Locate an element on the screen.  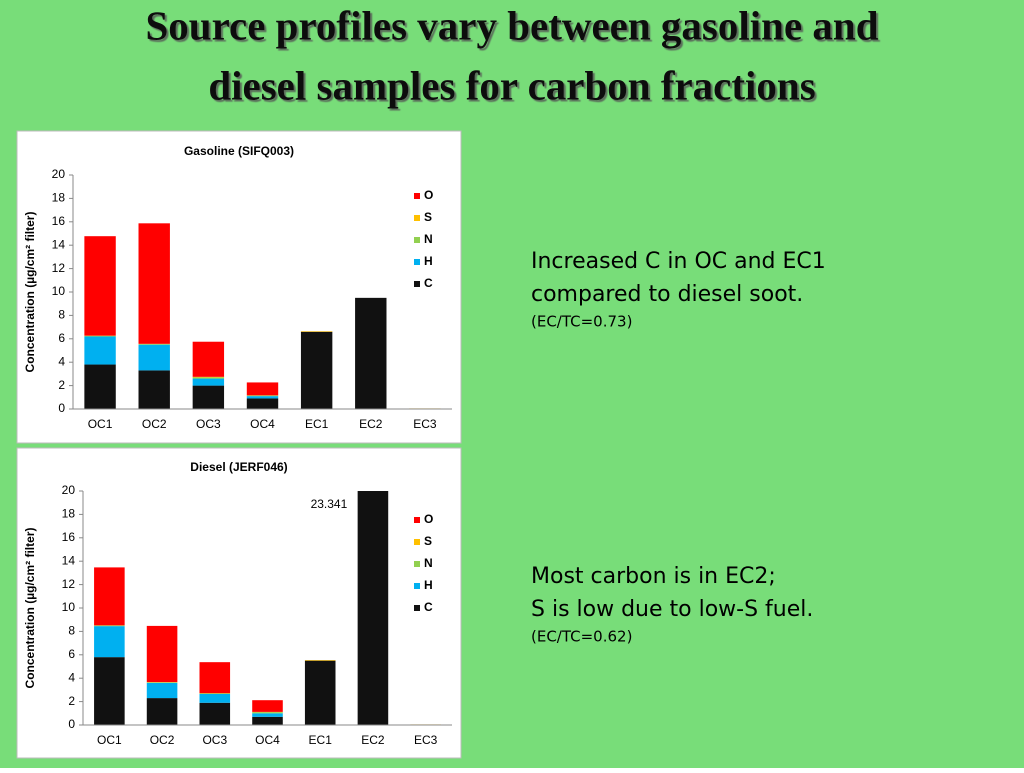
slide-title: diesel samples for carbon fractions is located at coordinates (511, 85).